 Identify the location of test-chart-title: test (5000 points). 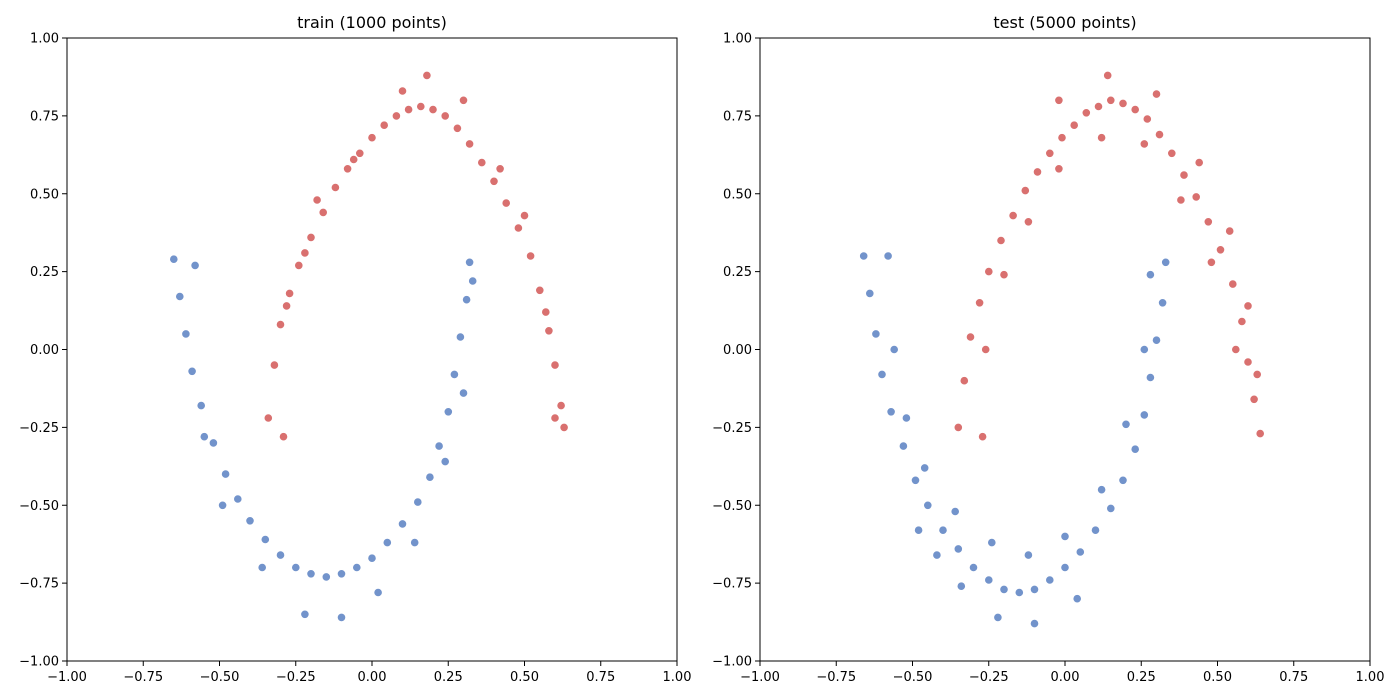
(1064, 22).